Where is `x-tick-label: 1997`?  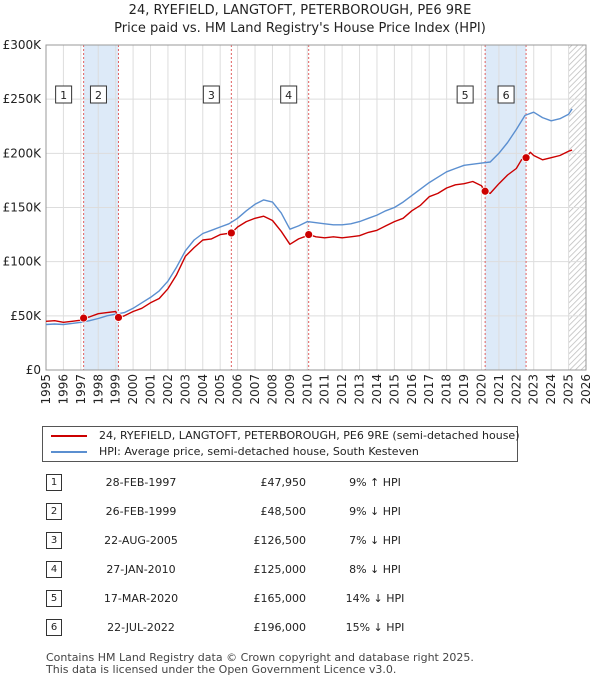 x-tick-label: 1997 is located at coordinates (81, 389).